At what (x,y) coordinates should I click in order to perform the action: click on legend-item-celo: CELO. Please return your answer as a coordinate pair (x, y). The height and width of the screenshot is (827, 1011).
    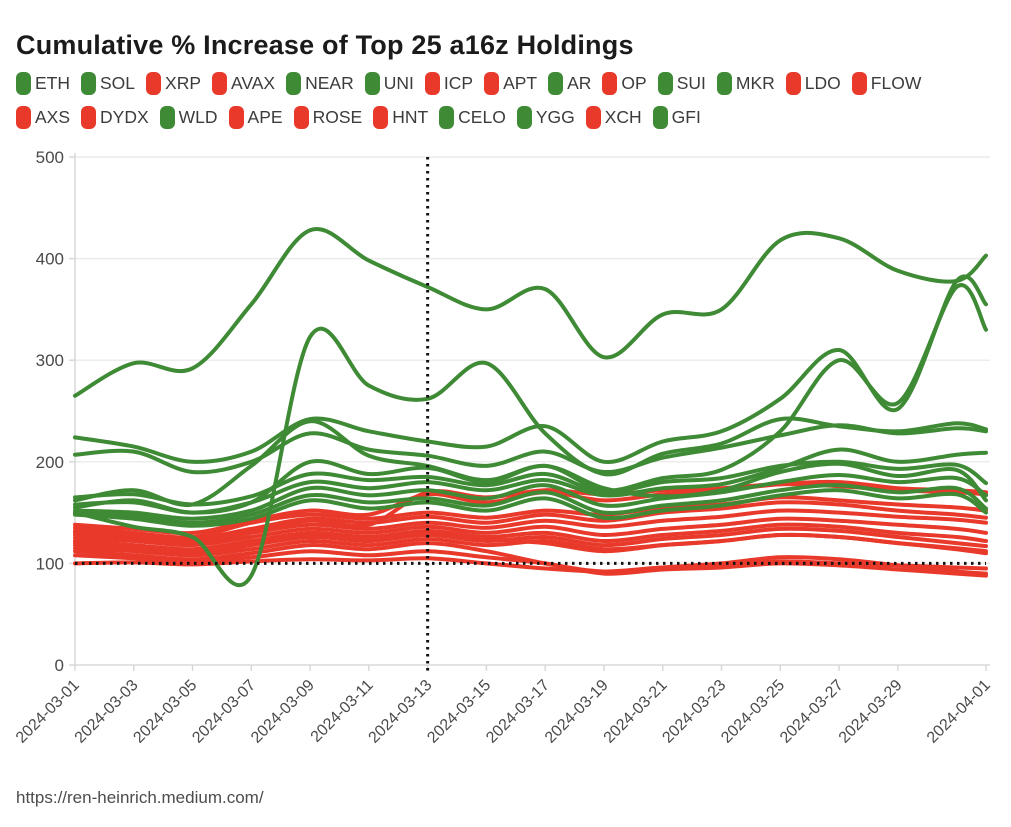
    Looking at the image, I should click on (472, 117).